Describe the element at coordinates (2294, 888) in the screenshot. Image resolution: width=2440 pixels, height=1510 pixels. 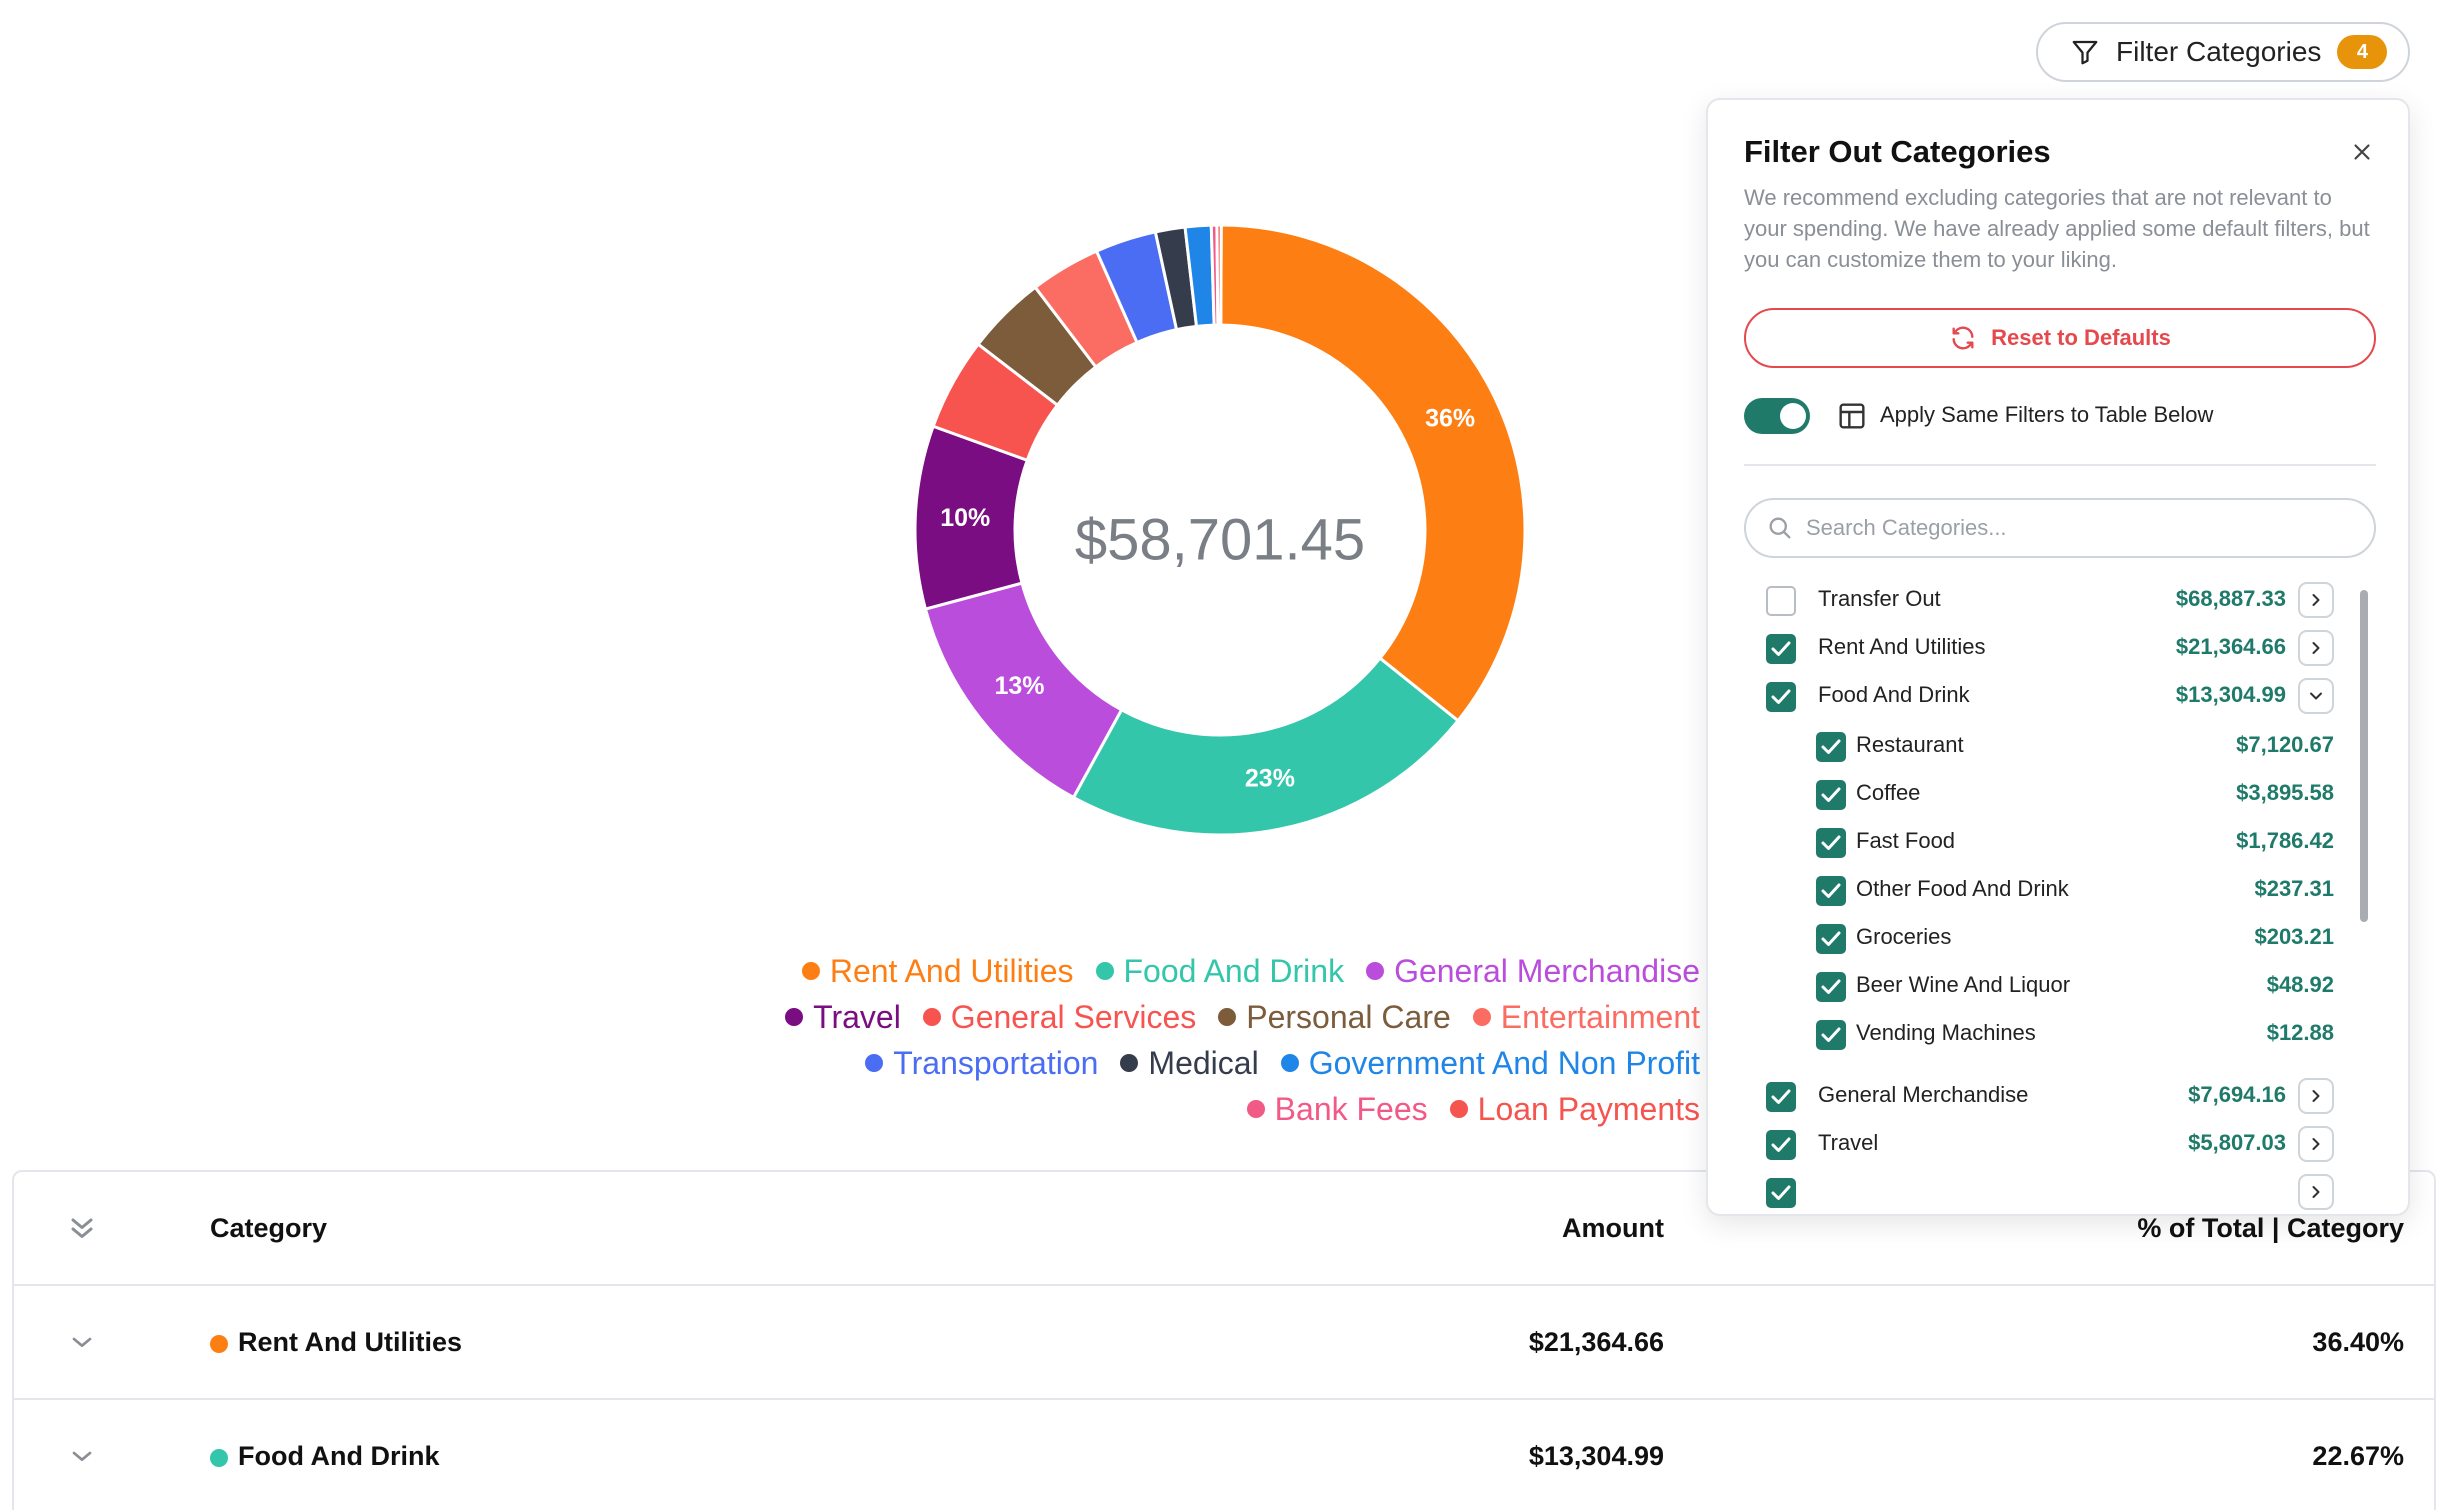
I see `category-amount: $237.31` at that location.